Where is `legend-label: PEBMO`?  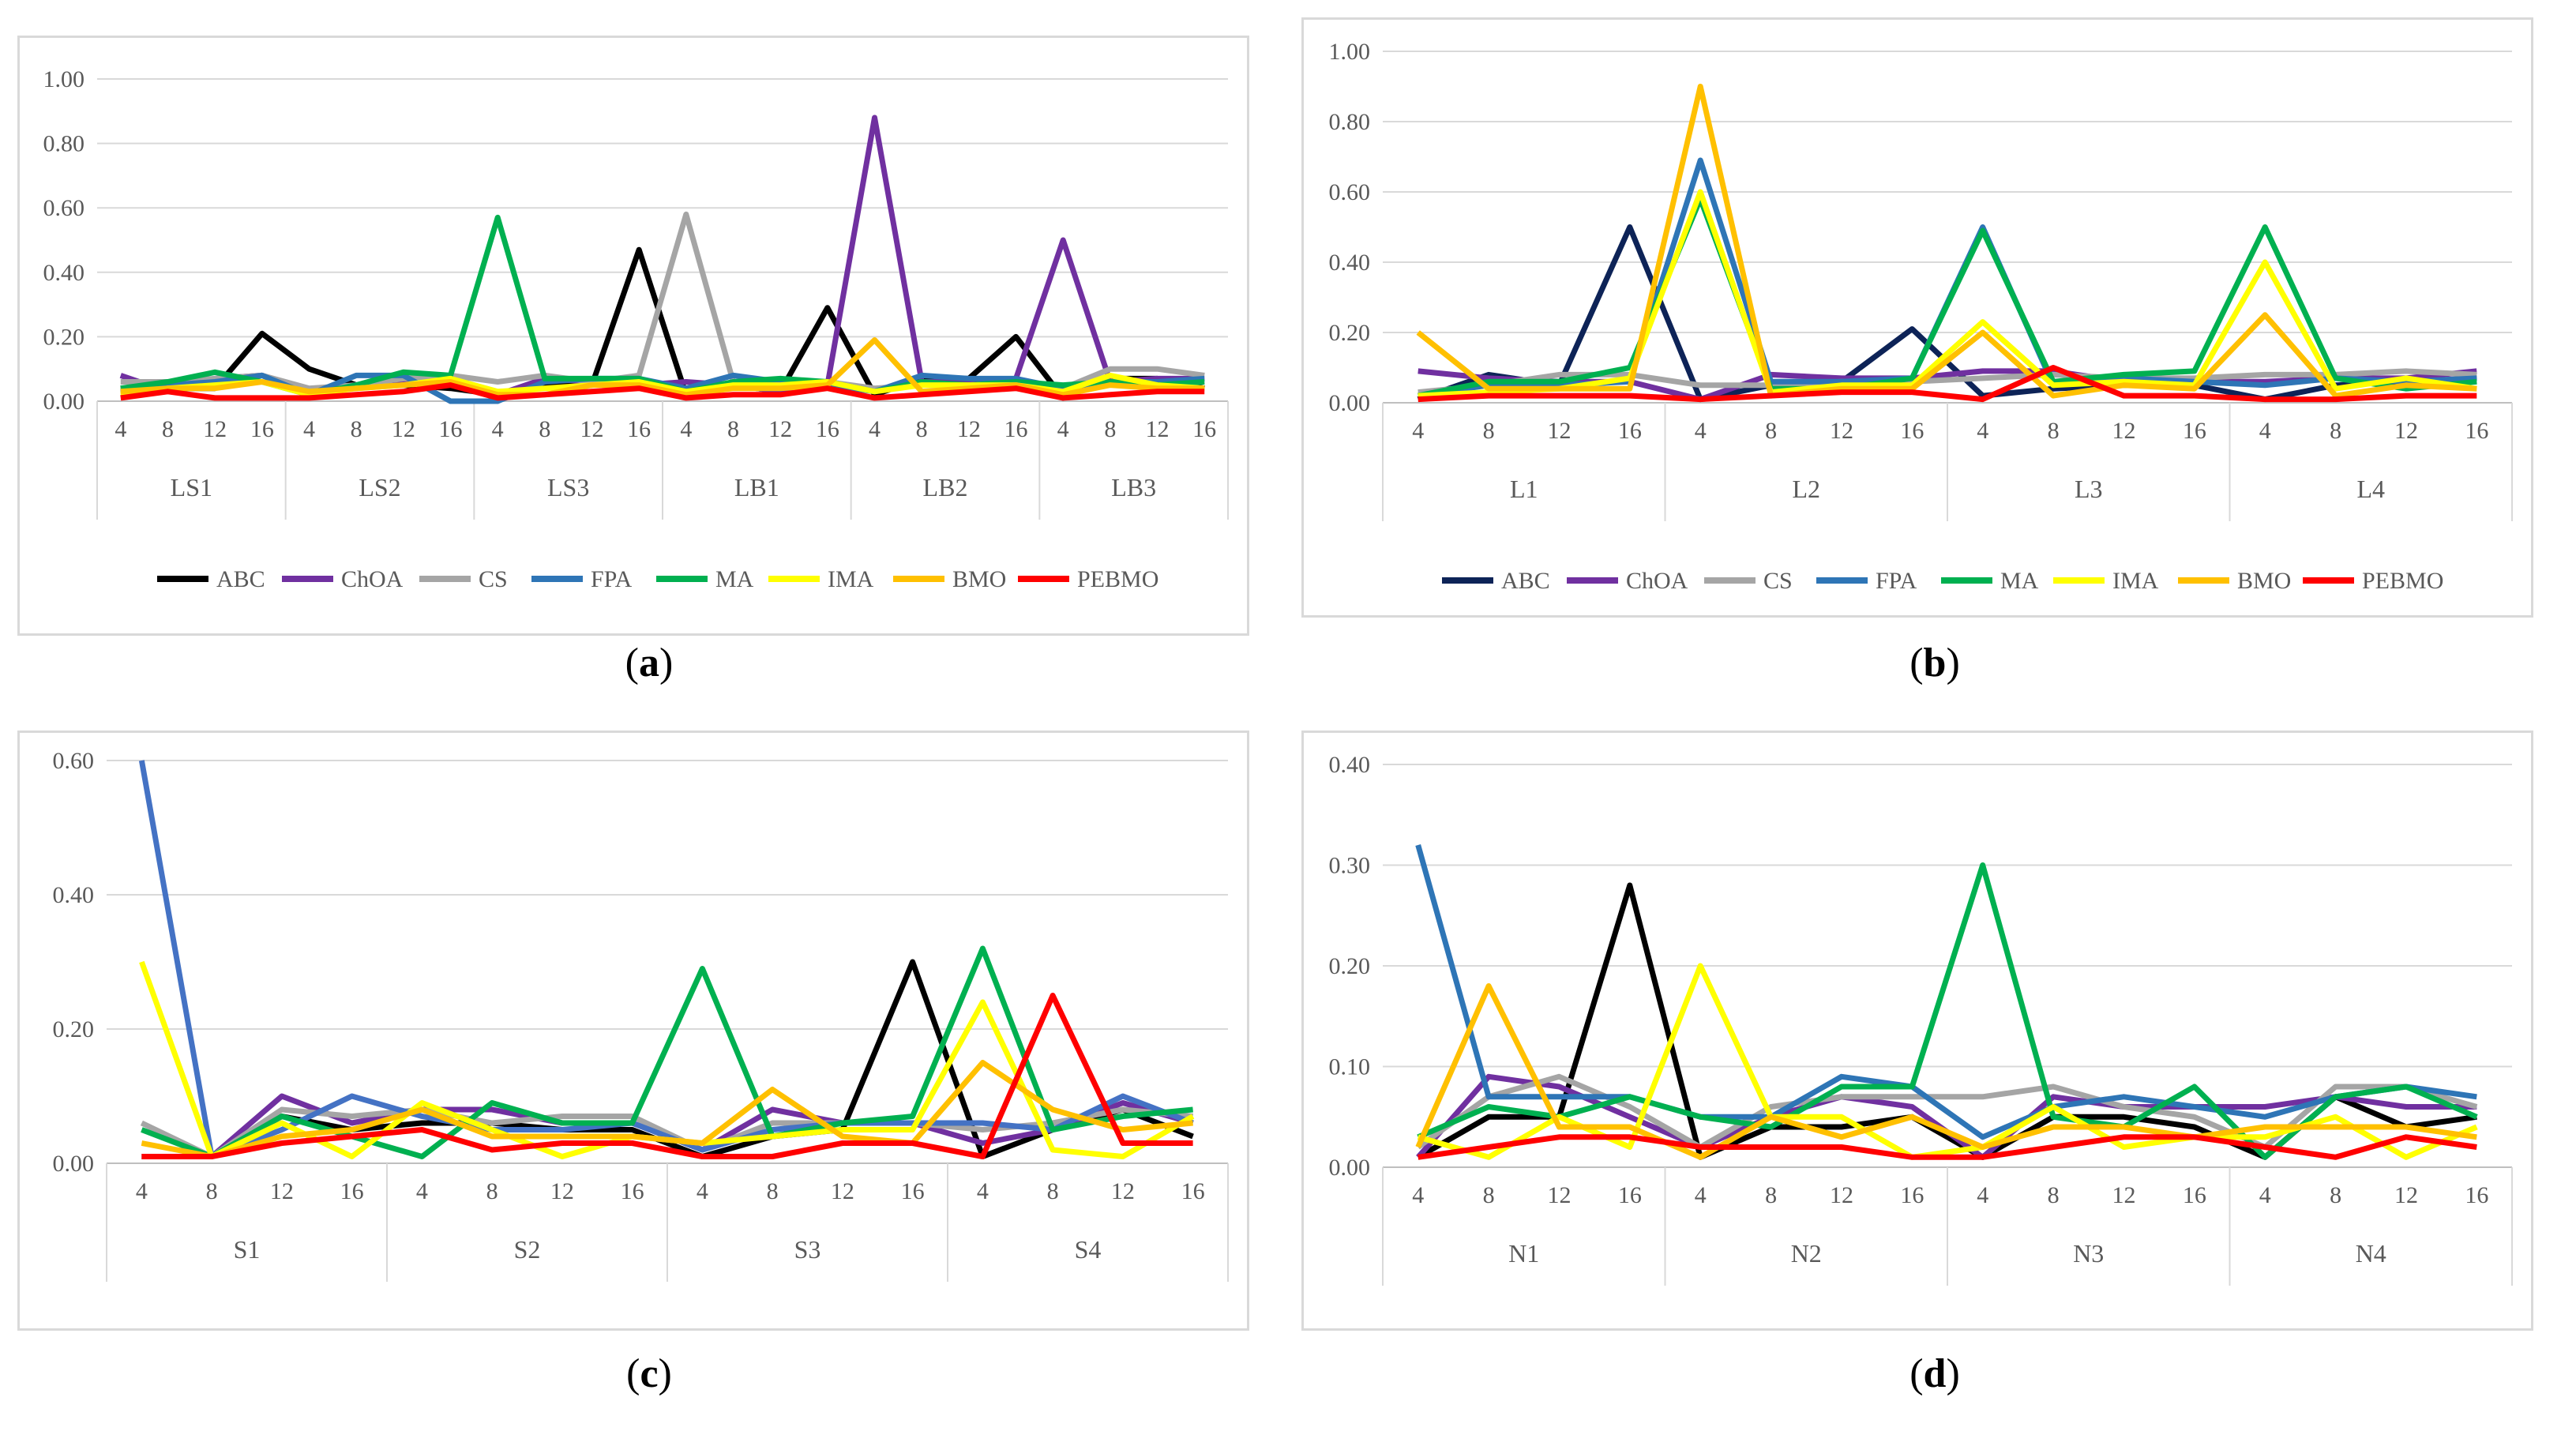 legend-label: PEBMO is located at coordinates (2402, 581).